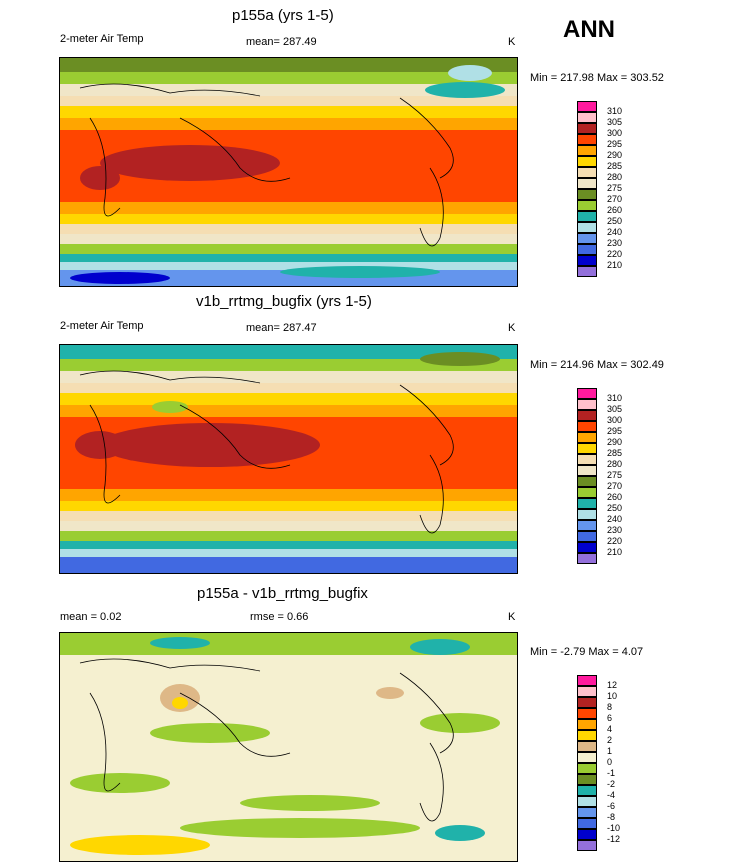  Describe the element at coordinates (587, 652) in the screenshot. I see `panel3-minmax: Min = -2.79 Max = 4.07` at that location.